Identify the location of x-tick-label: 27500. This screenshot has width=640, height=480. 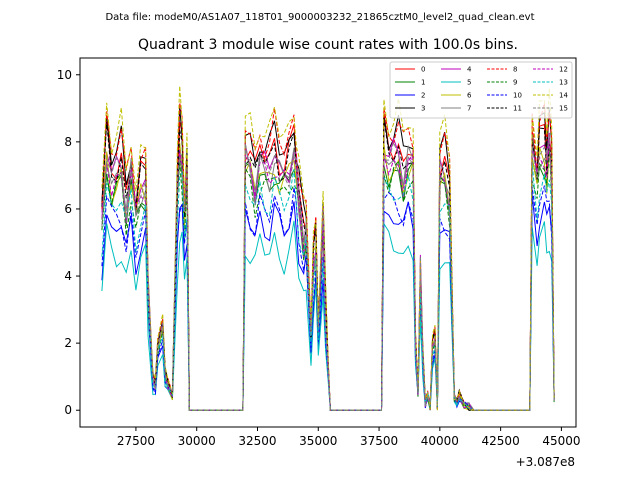
(136, 441).